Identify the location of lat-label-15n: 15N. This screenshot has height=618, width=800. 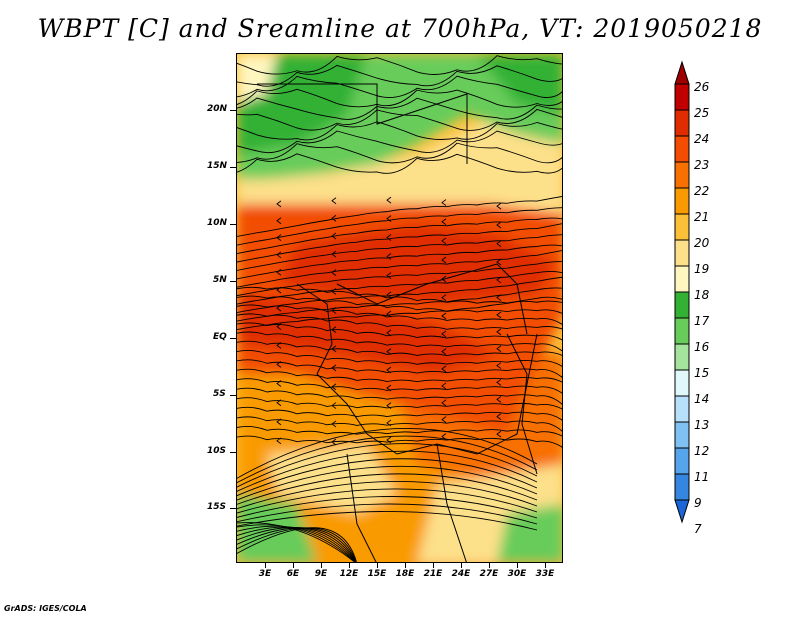
(217, 166).